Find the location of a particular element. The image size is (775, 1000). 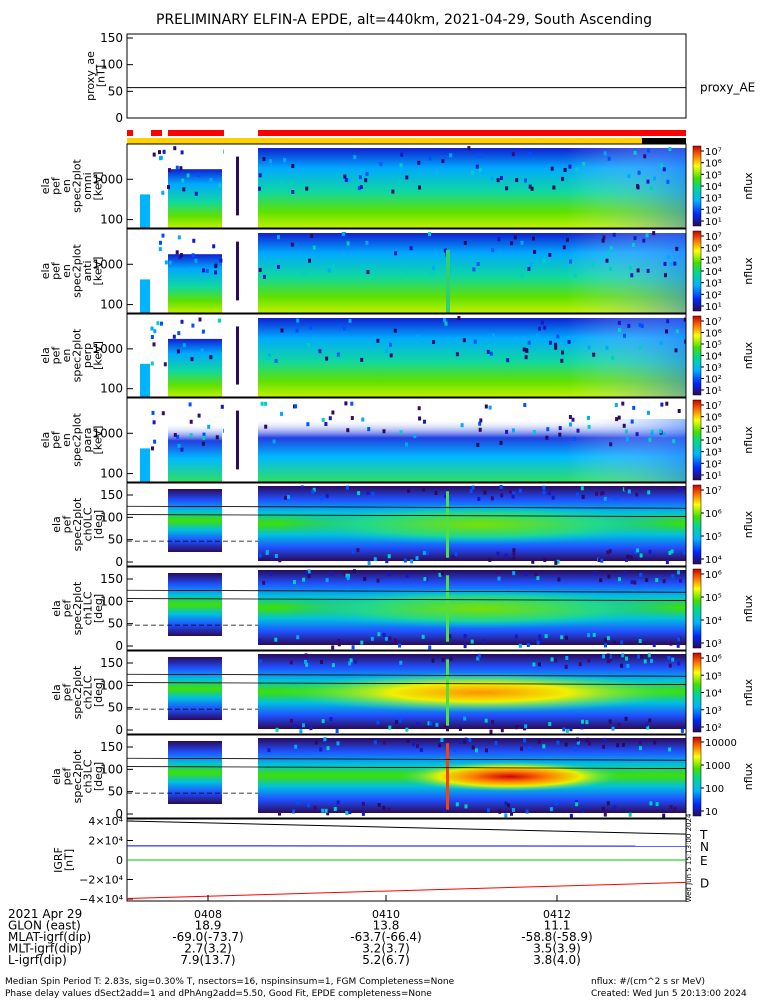

loss-cone-line is located at coordinates (406, 683).